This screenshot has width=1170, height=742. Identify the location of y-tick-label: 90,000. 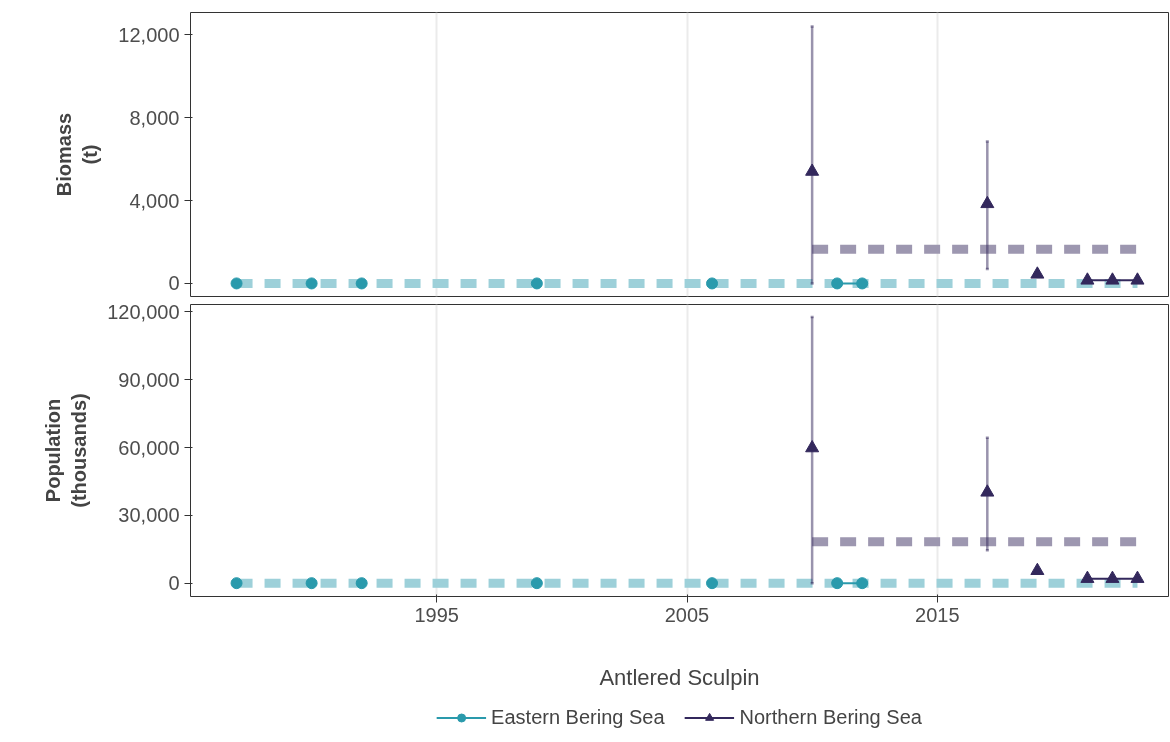
(149, 379).